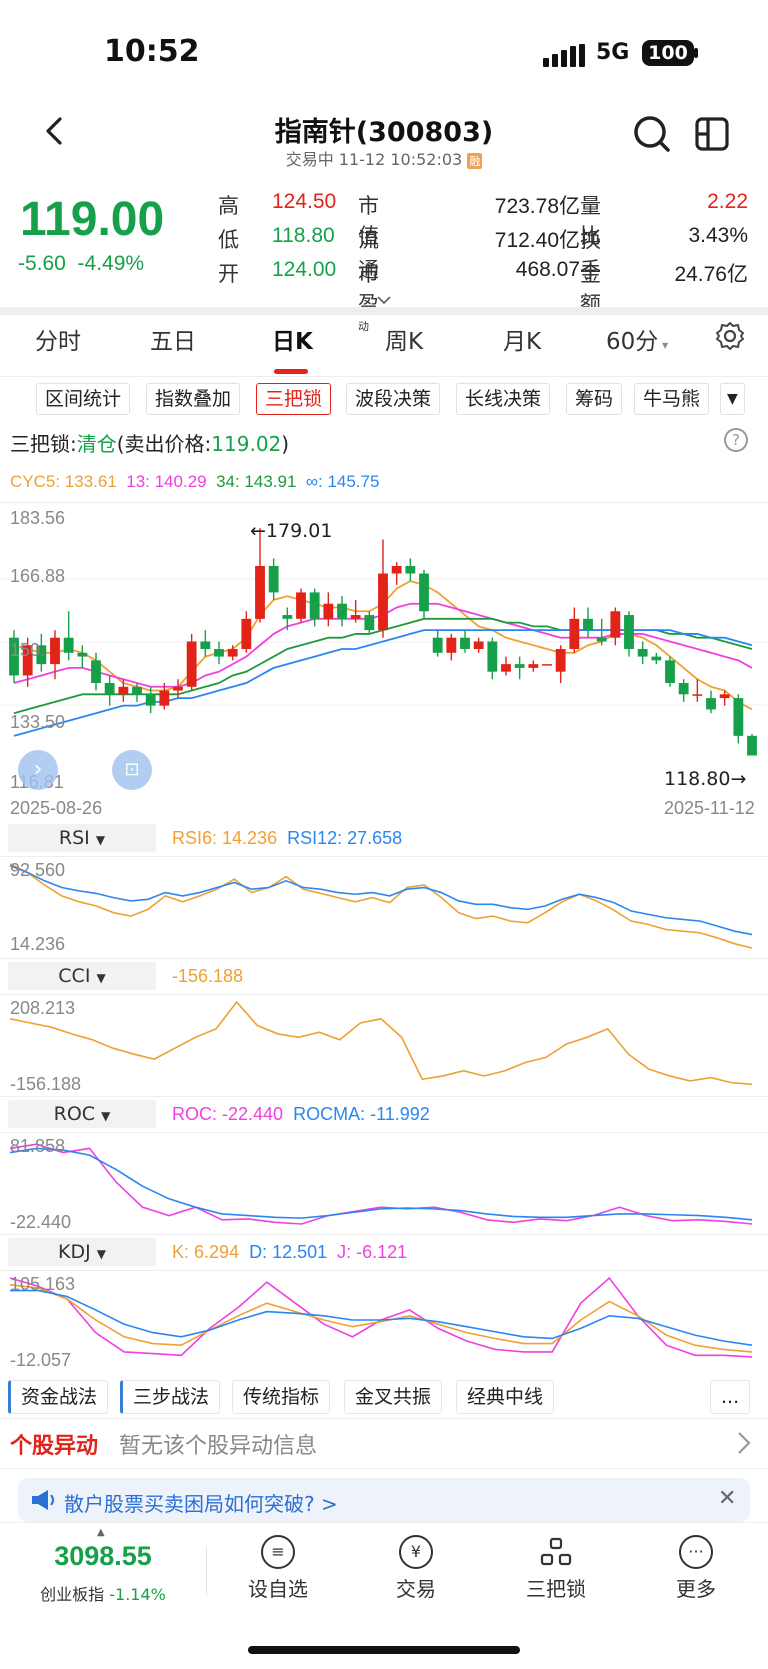 The height and width of the screenshot is (1669, 768). I want to click on roc-line, so click(381, 1184).